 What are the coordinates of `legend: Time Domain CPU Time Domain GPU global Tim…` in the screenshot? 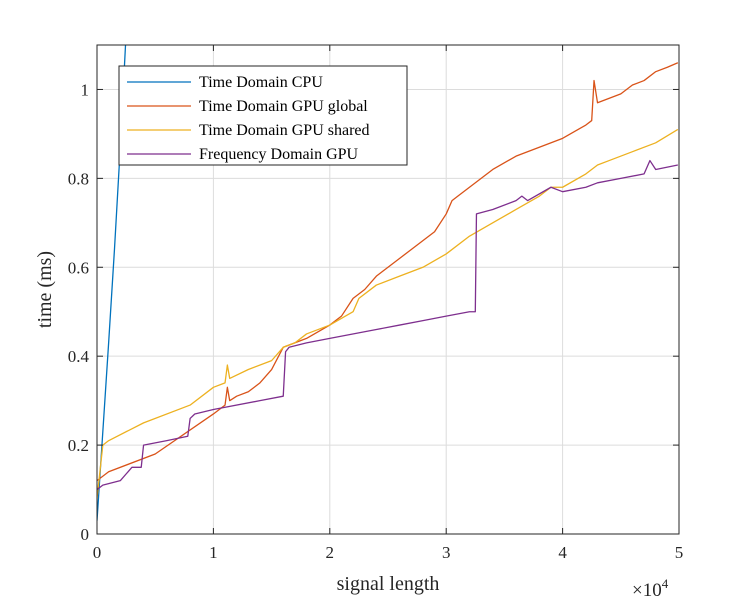 It's located at (263, 115).